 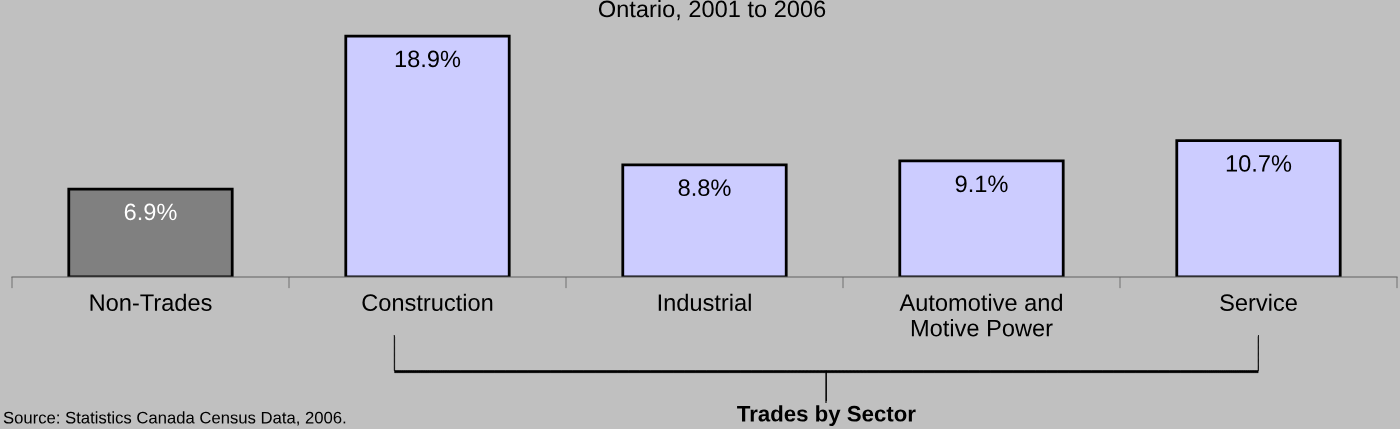 What do you see at coordinates (981, 315) in the screenshot?
I see `x-tick-label: Automotive and Motive Power` at bounding box center [981, 315].